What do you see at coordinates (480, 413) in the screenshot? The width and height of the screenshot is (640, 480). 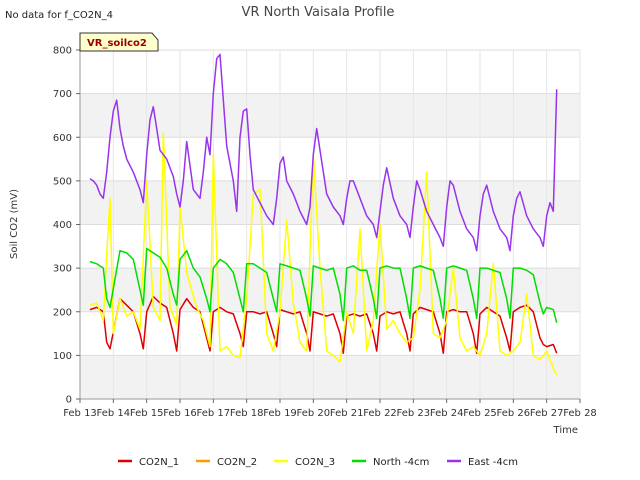 I see `x-tick-label: Feb 25` at bounding box center [480, 413].